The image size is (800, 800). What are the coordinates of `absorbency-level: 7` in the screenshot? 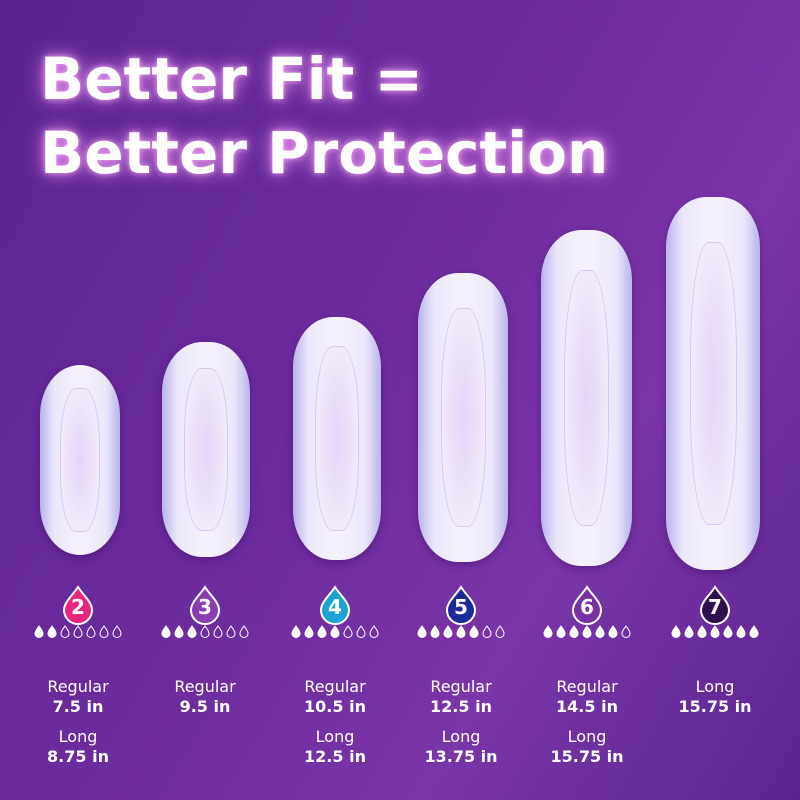 It's located at (715, 607).